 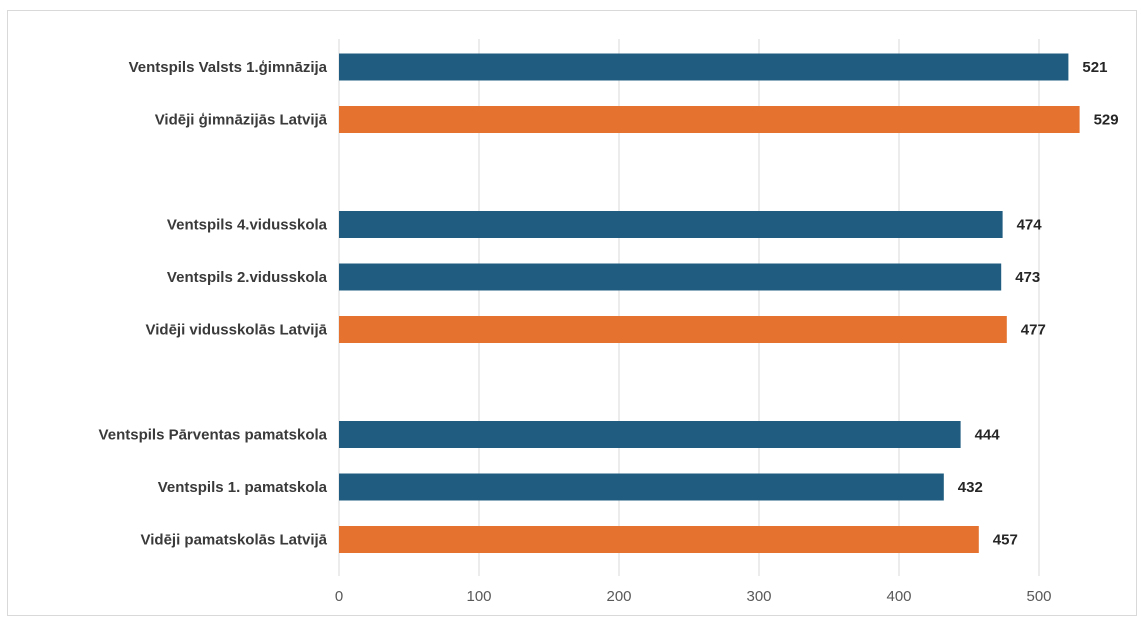 What do you see at coordinates (339, 596) in the screenshot?
I see `x-tick-label: 0` at bounding box center [339, 596].